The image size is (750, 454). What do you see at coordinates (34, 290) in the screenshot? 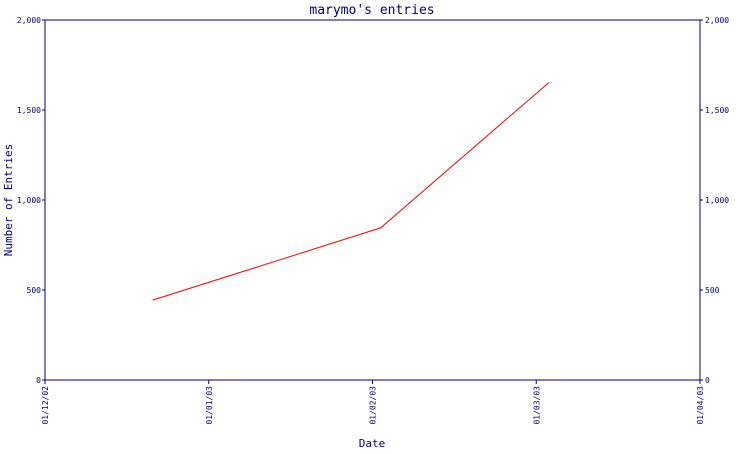
I see `y-tick-label-left: 500` at bounding box center [34, 290].